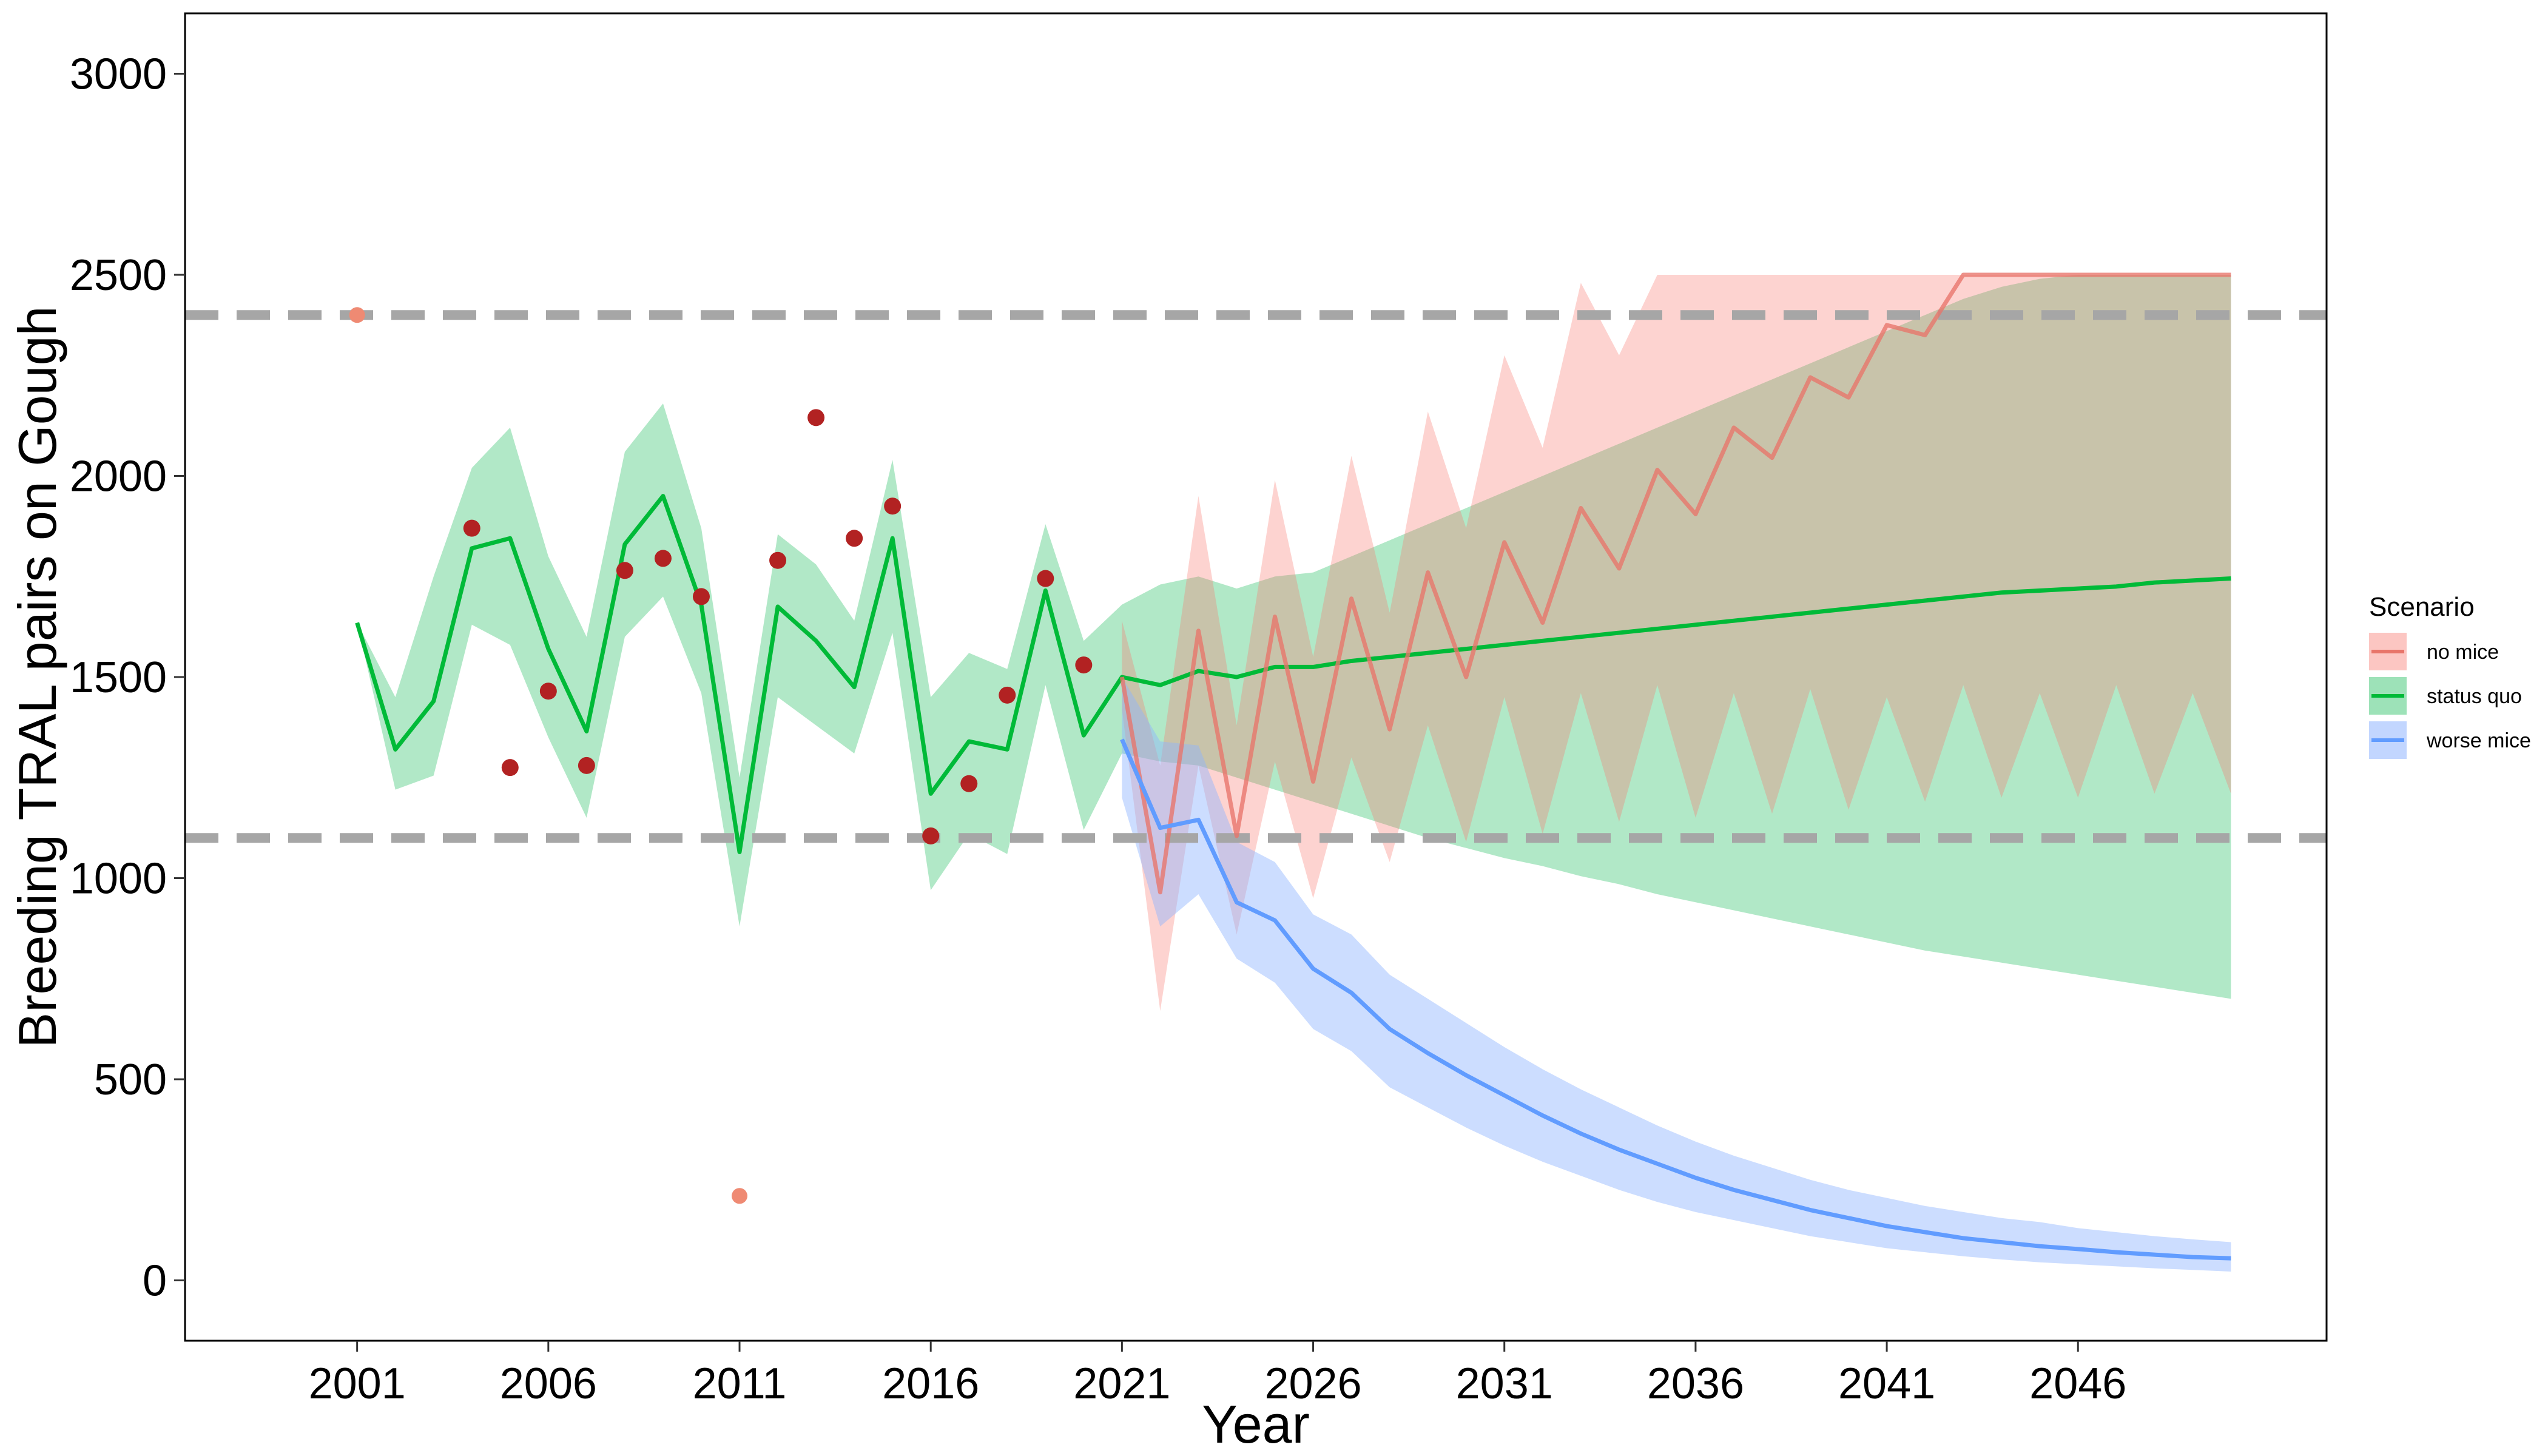 The image size is (2548, 1456). Describe the element at coordinates (1121, 1384) in the screenshot. I see `x-tick-label: 2021` at that location.